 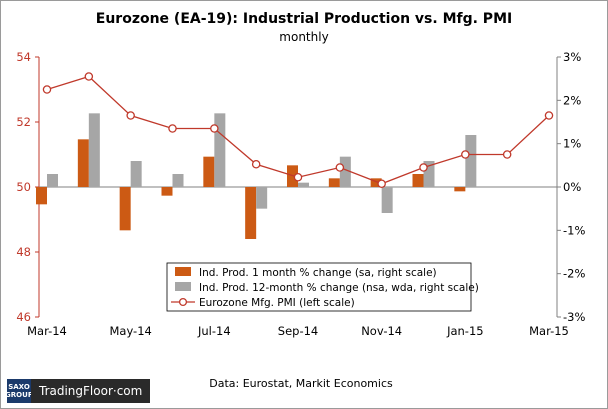 I want to click on x-axis-tick-label: Jul-14, so click(x=214, y=331).